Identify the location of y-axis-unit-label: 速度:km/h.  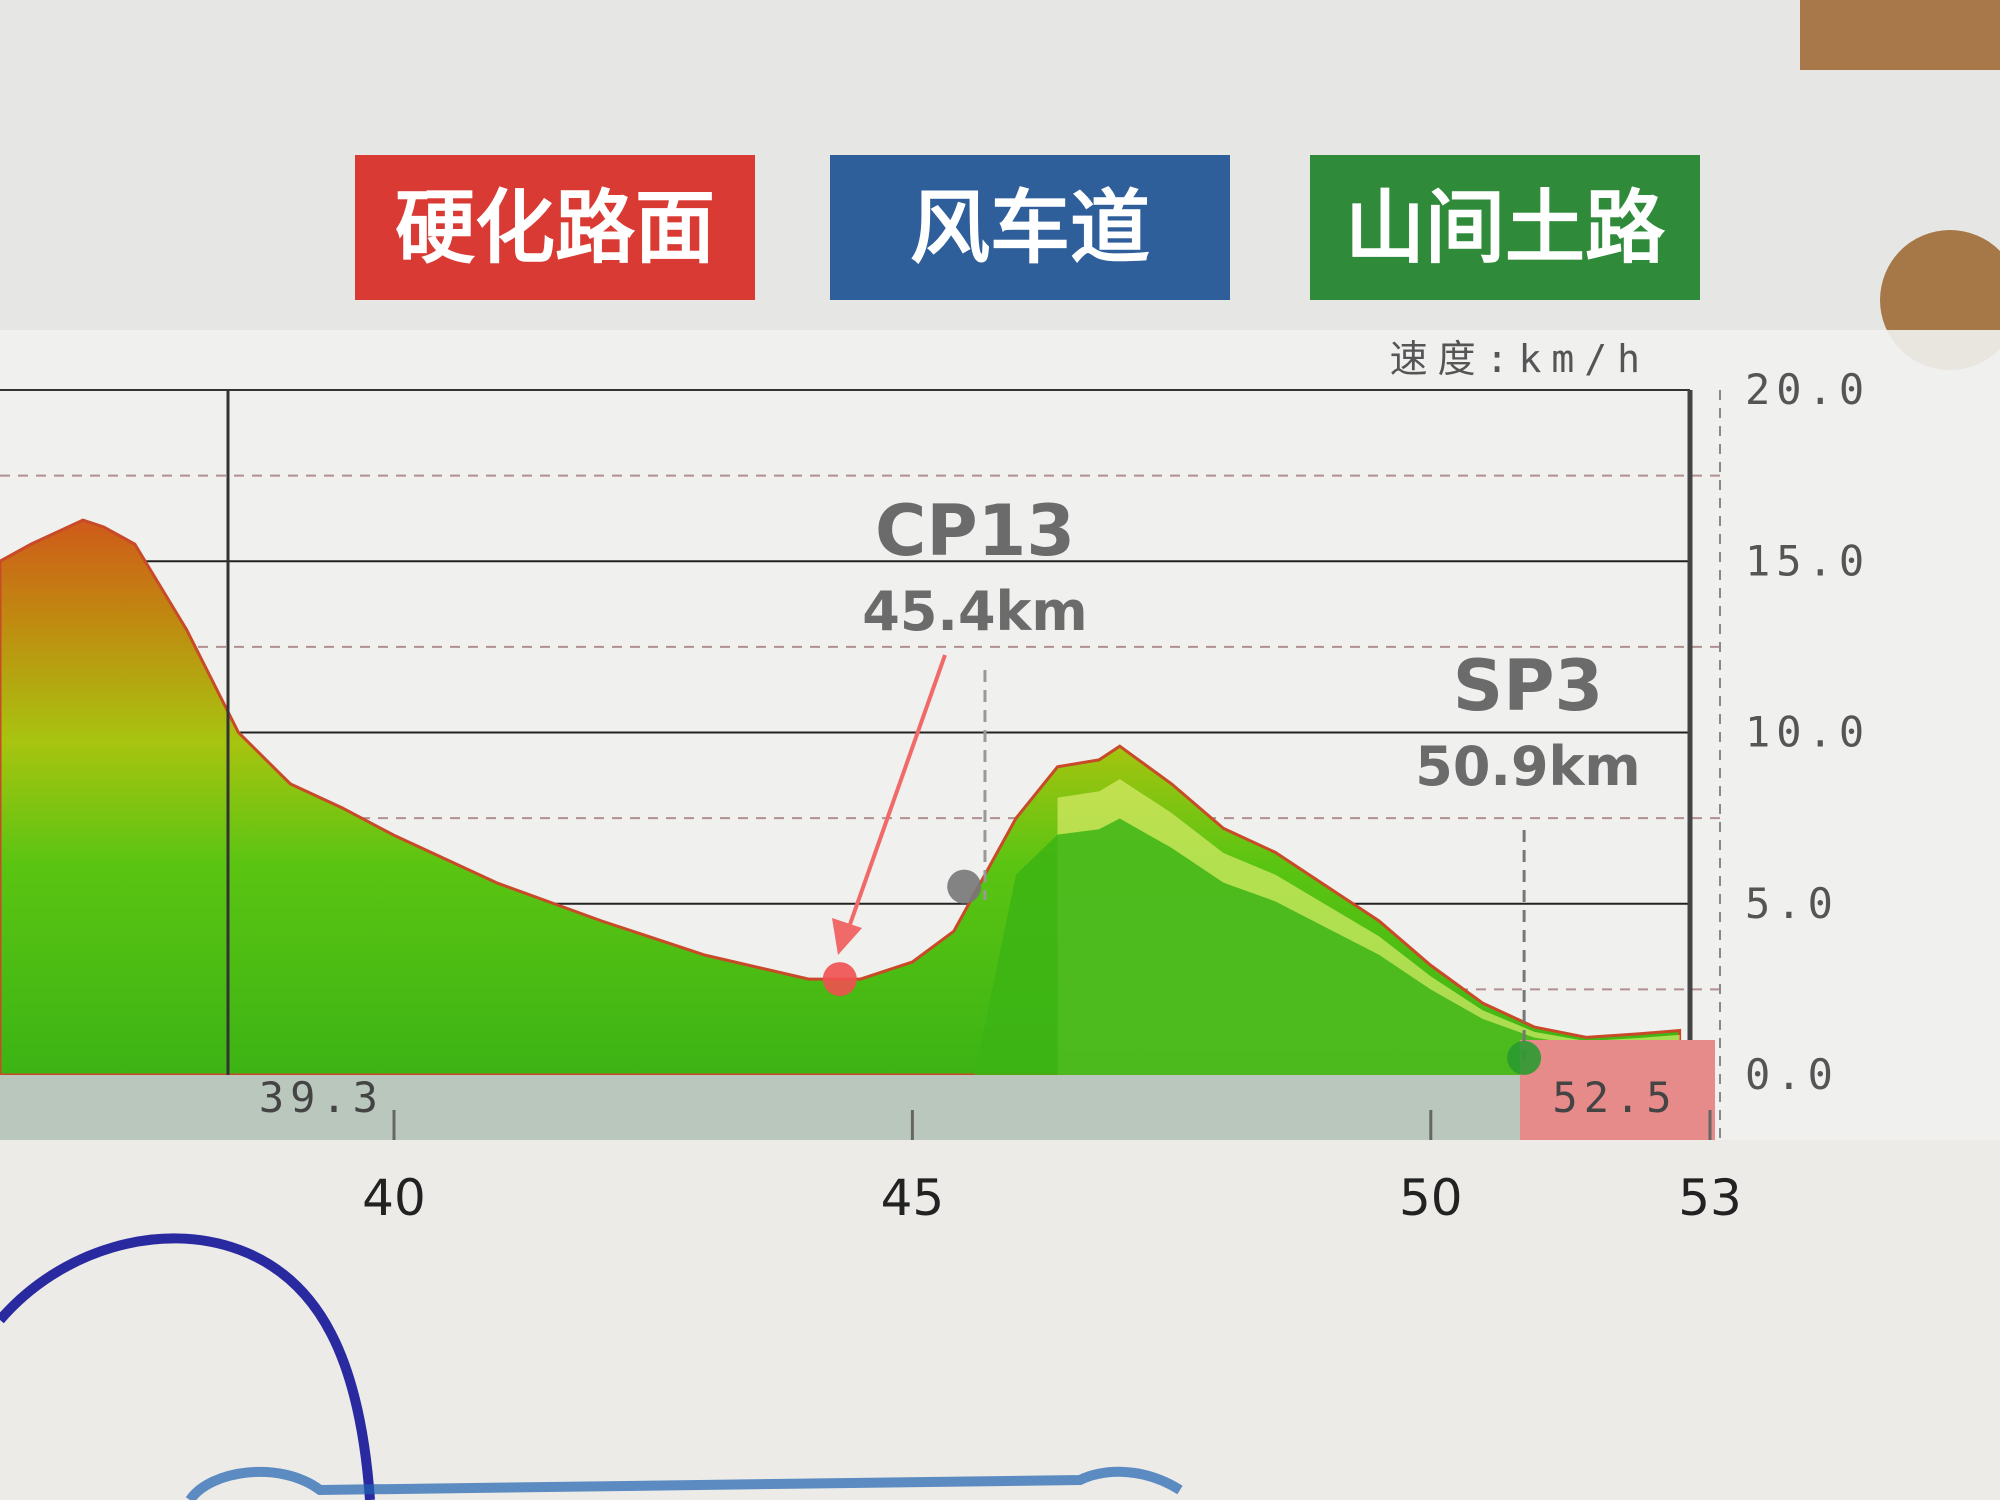
(1520, 359).